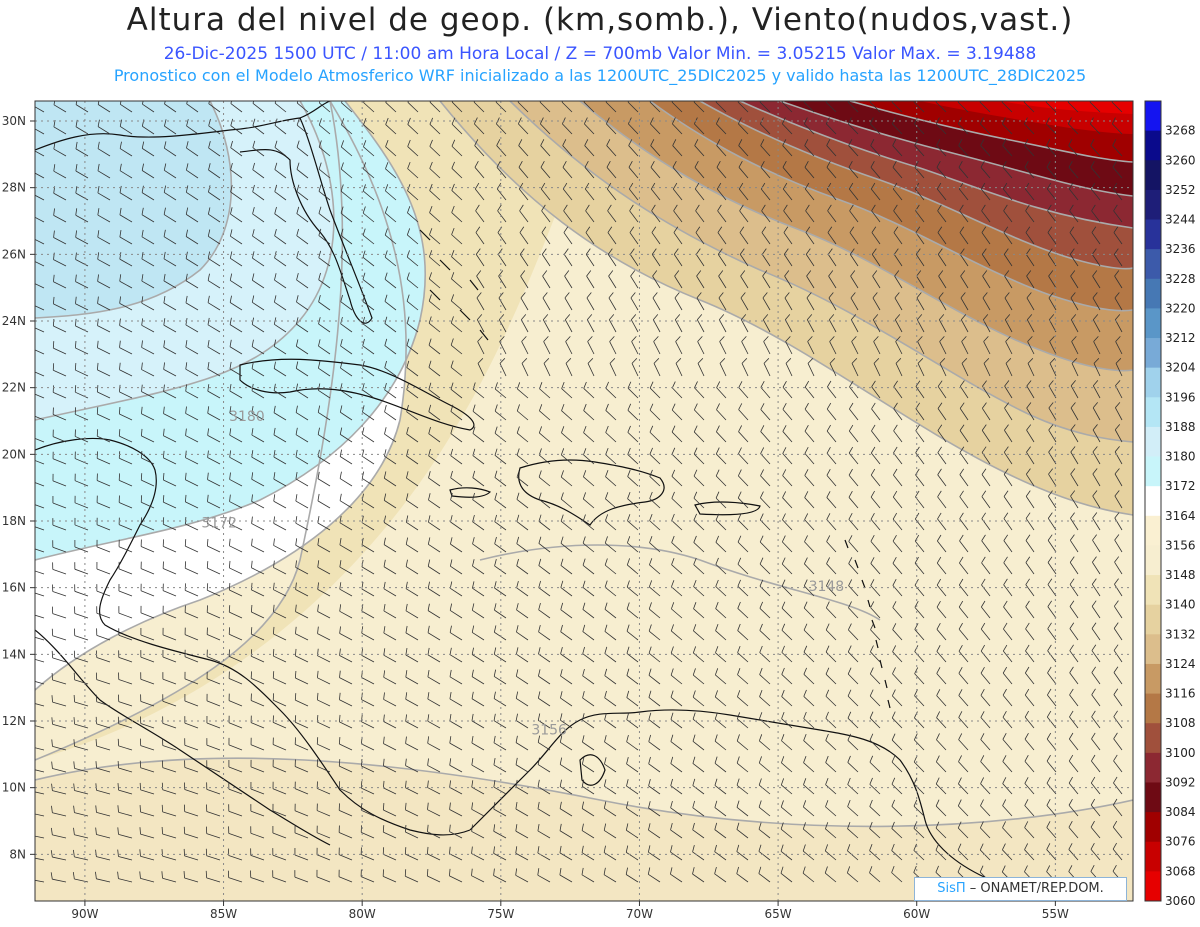  What do you see at coordinates (1020, 889) in the screenshot?
I see `credit-box: SisΠ – ONAMET/REP.DOM.` at bounding box center [1020, 889].